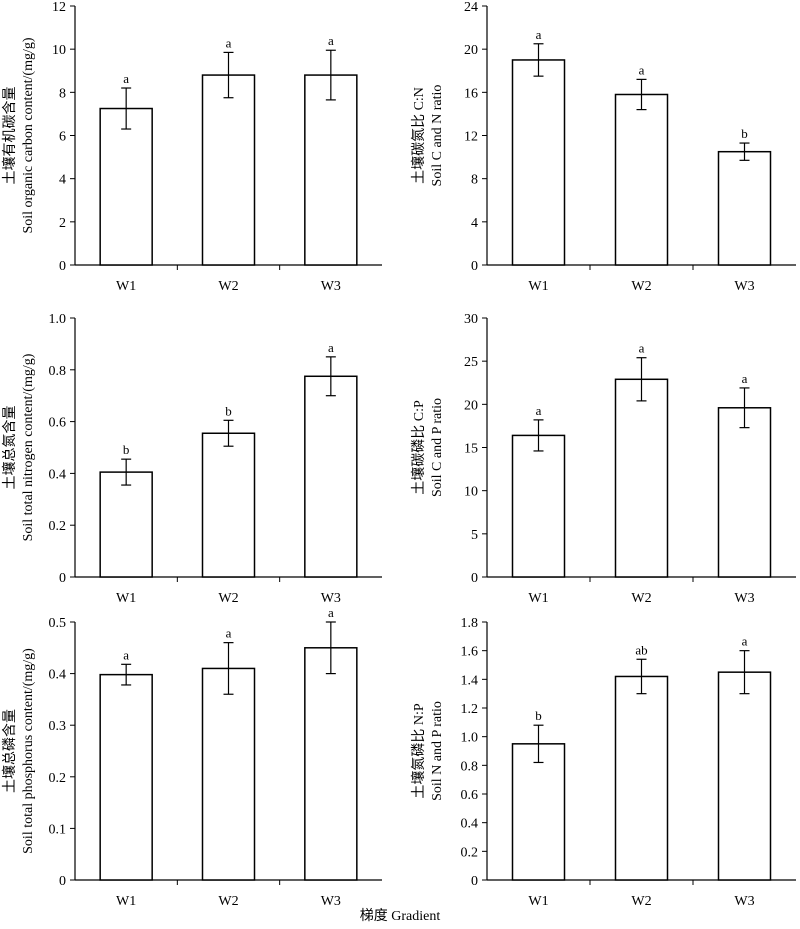 This screenshot has height=929, width=800. I want to click on panel-5-x-tick-label: W3, so click(331, 901).